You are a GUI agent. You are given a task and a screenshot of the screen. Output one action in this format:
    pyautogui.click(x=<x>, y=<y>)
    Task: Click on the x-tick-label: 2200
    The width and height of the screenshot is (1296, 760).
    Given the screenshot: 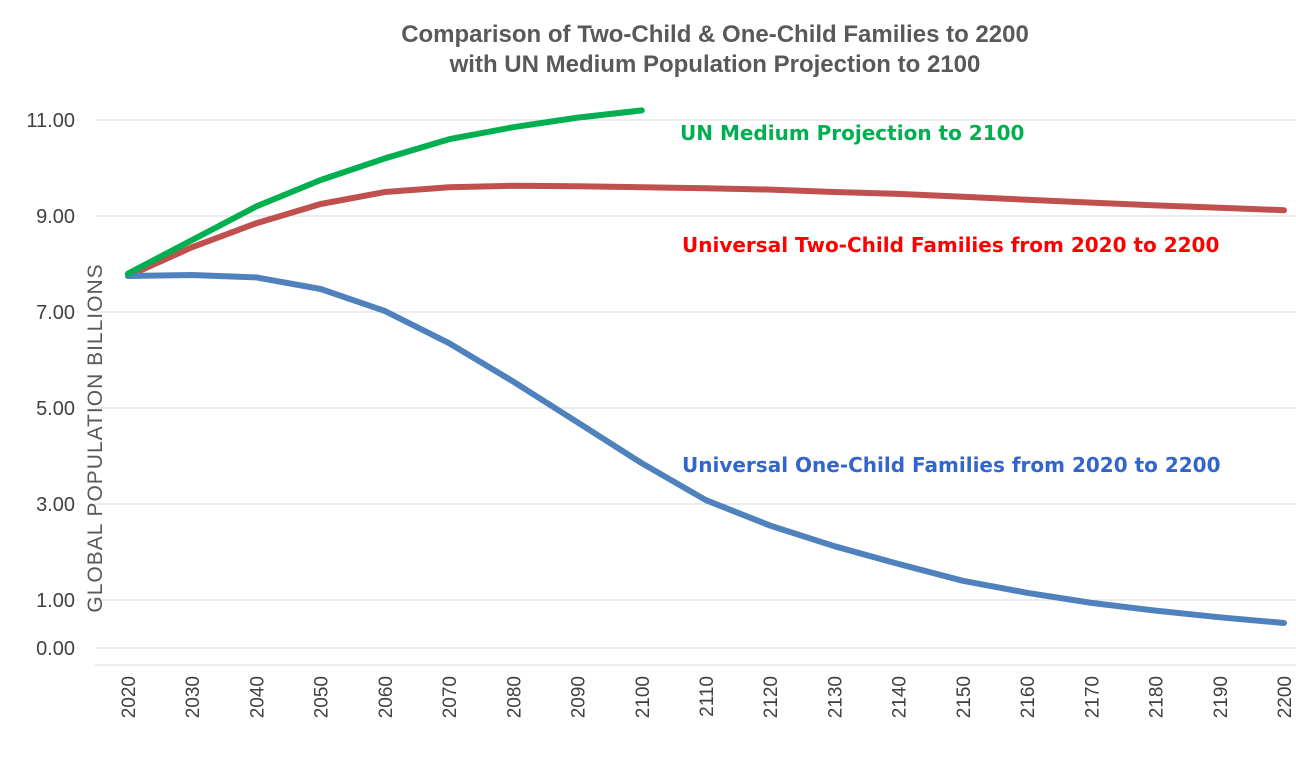 What is the action you would take?
    pyautogui.click(x=1285, y=697)
    